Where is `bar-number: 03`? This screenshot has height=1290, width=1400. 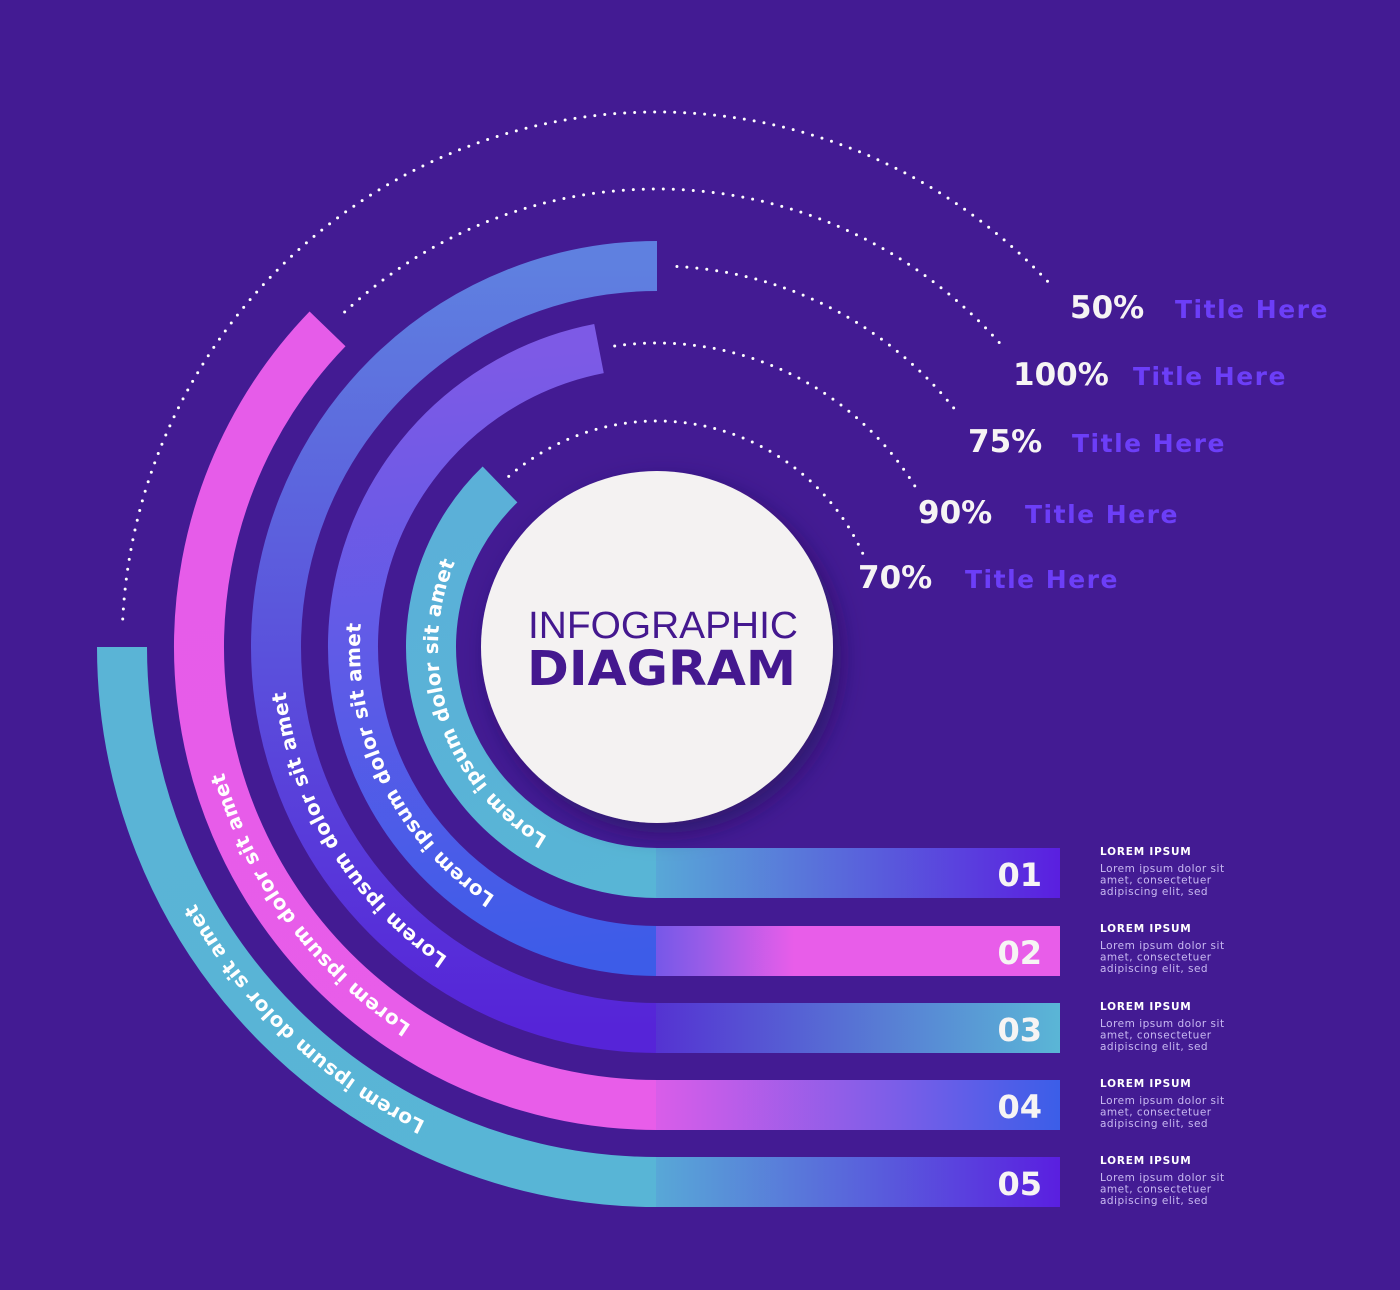 bar-number: 03 is located at coordinates (1019, 1030).